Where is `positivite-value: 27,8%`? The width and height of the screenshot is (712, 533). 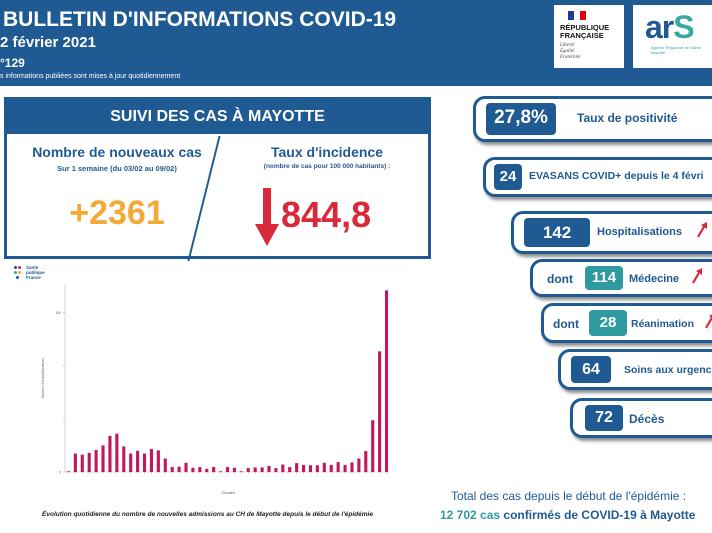 positivite-value: 27,8% is located at coordinates (521, 119).